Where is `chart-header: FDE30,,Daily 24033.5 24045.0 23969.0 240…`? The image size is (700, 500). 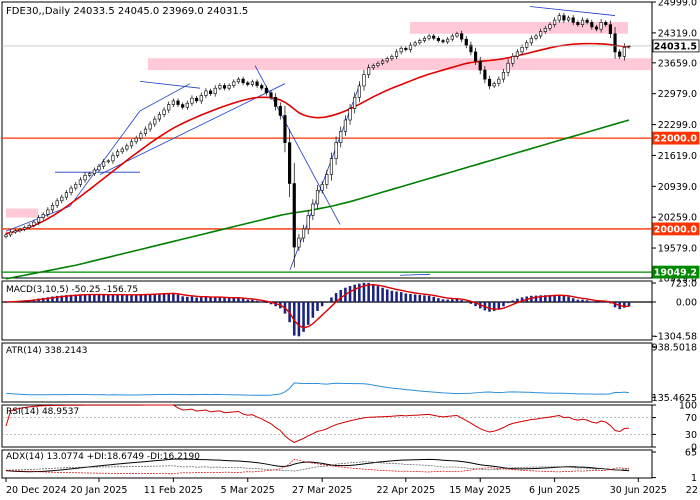 chart-header: FDE30,,Daily 24033.5 24045.0 23969.0 240… is located at coordinates (127, 11).